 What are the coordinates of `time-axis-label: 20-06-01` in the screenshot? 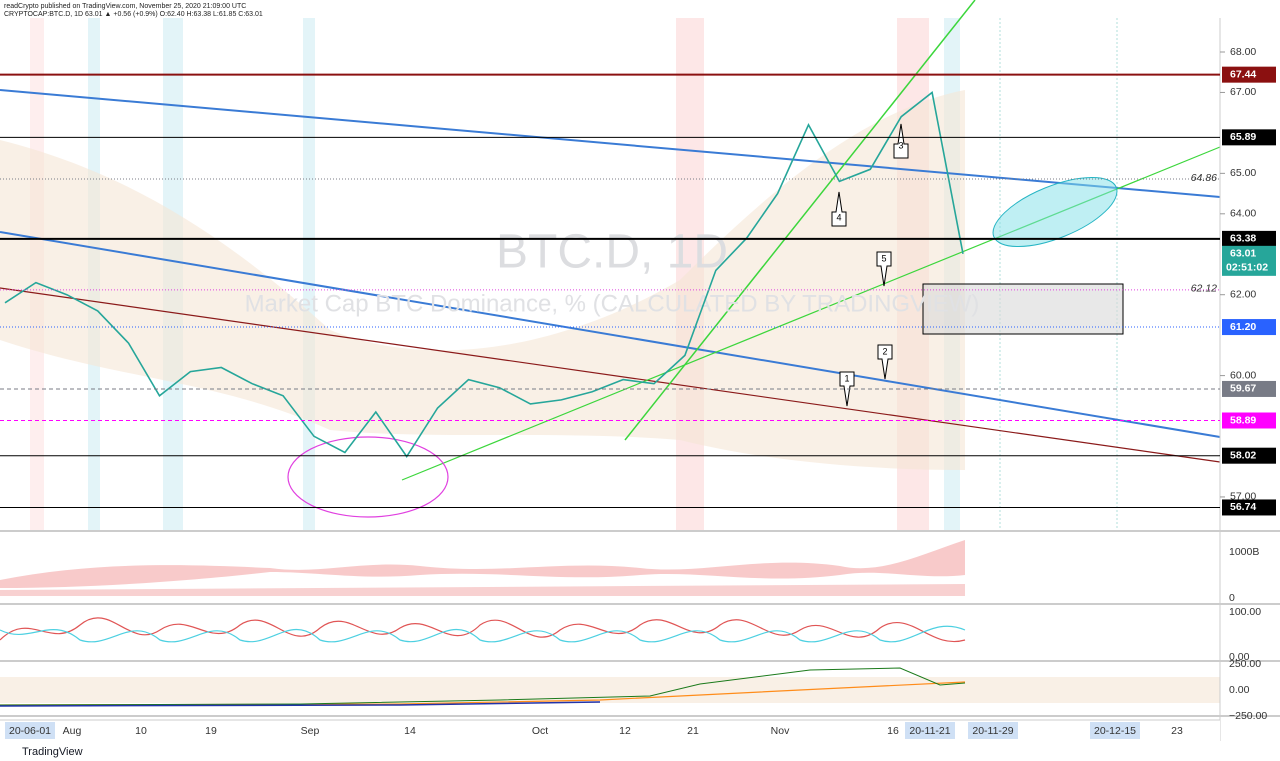 It's located at (30, 731).